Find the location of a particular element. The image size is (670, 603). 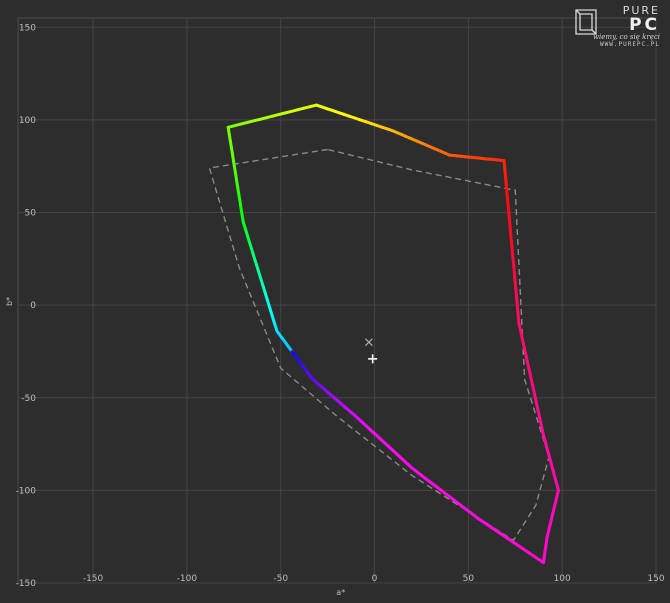

y-tick-label: 150 is located at coordinates (27, 28).